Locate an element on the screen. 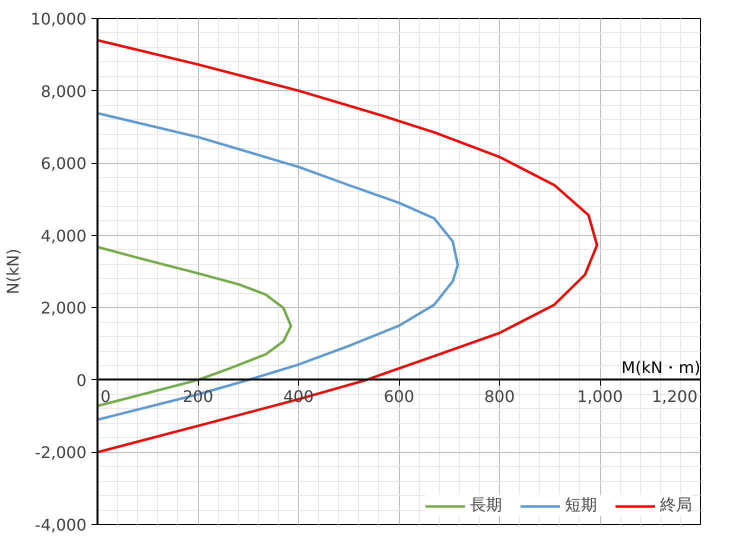 The image size is (734, 538). x-tick-label: 0 is located at coordinates (105, 396).